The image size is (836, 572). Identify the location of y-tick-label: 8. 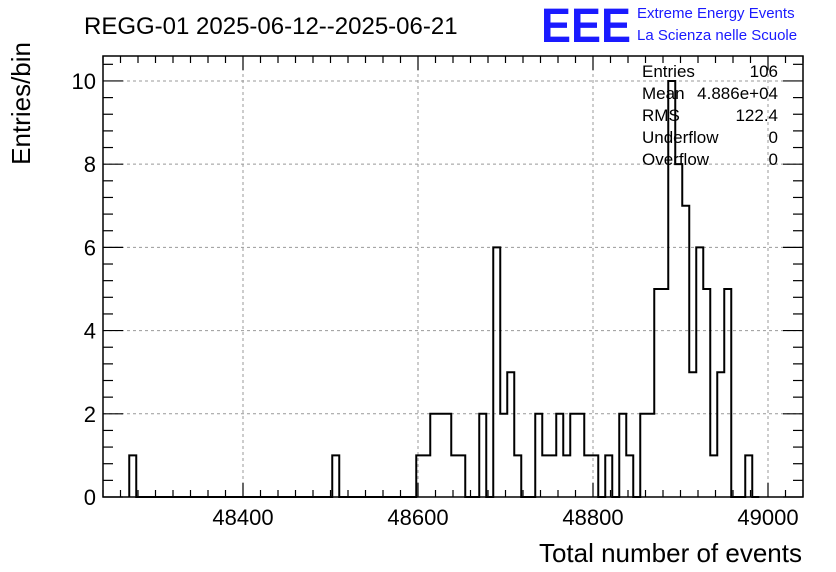
(90, 164).